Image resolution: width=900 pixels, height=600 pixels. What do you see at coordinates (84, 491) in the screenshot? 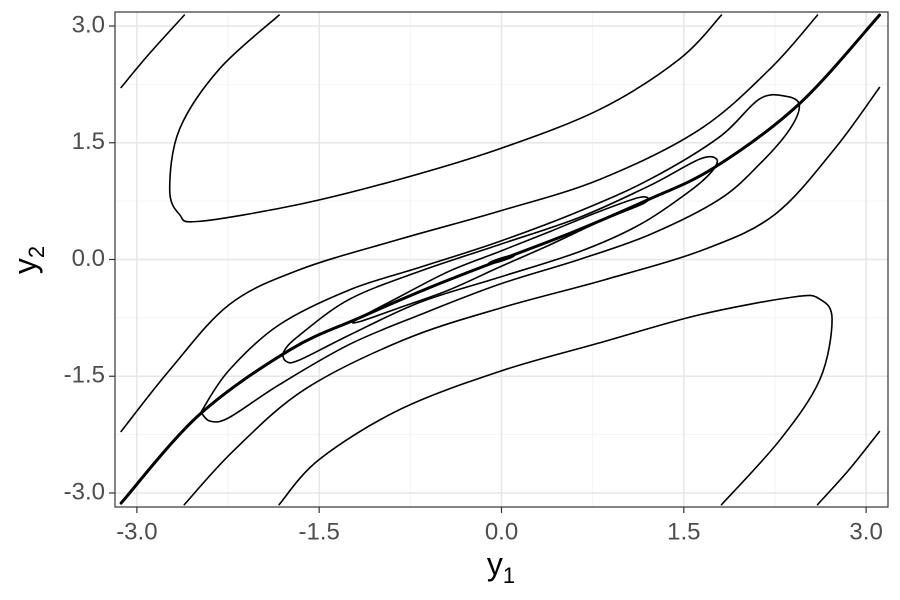
I see `y-tick-label: -3.0` at bounding box center [84, 491].